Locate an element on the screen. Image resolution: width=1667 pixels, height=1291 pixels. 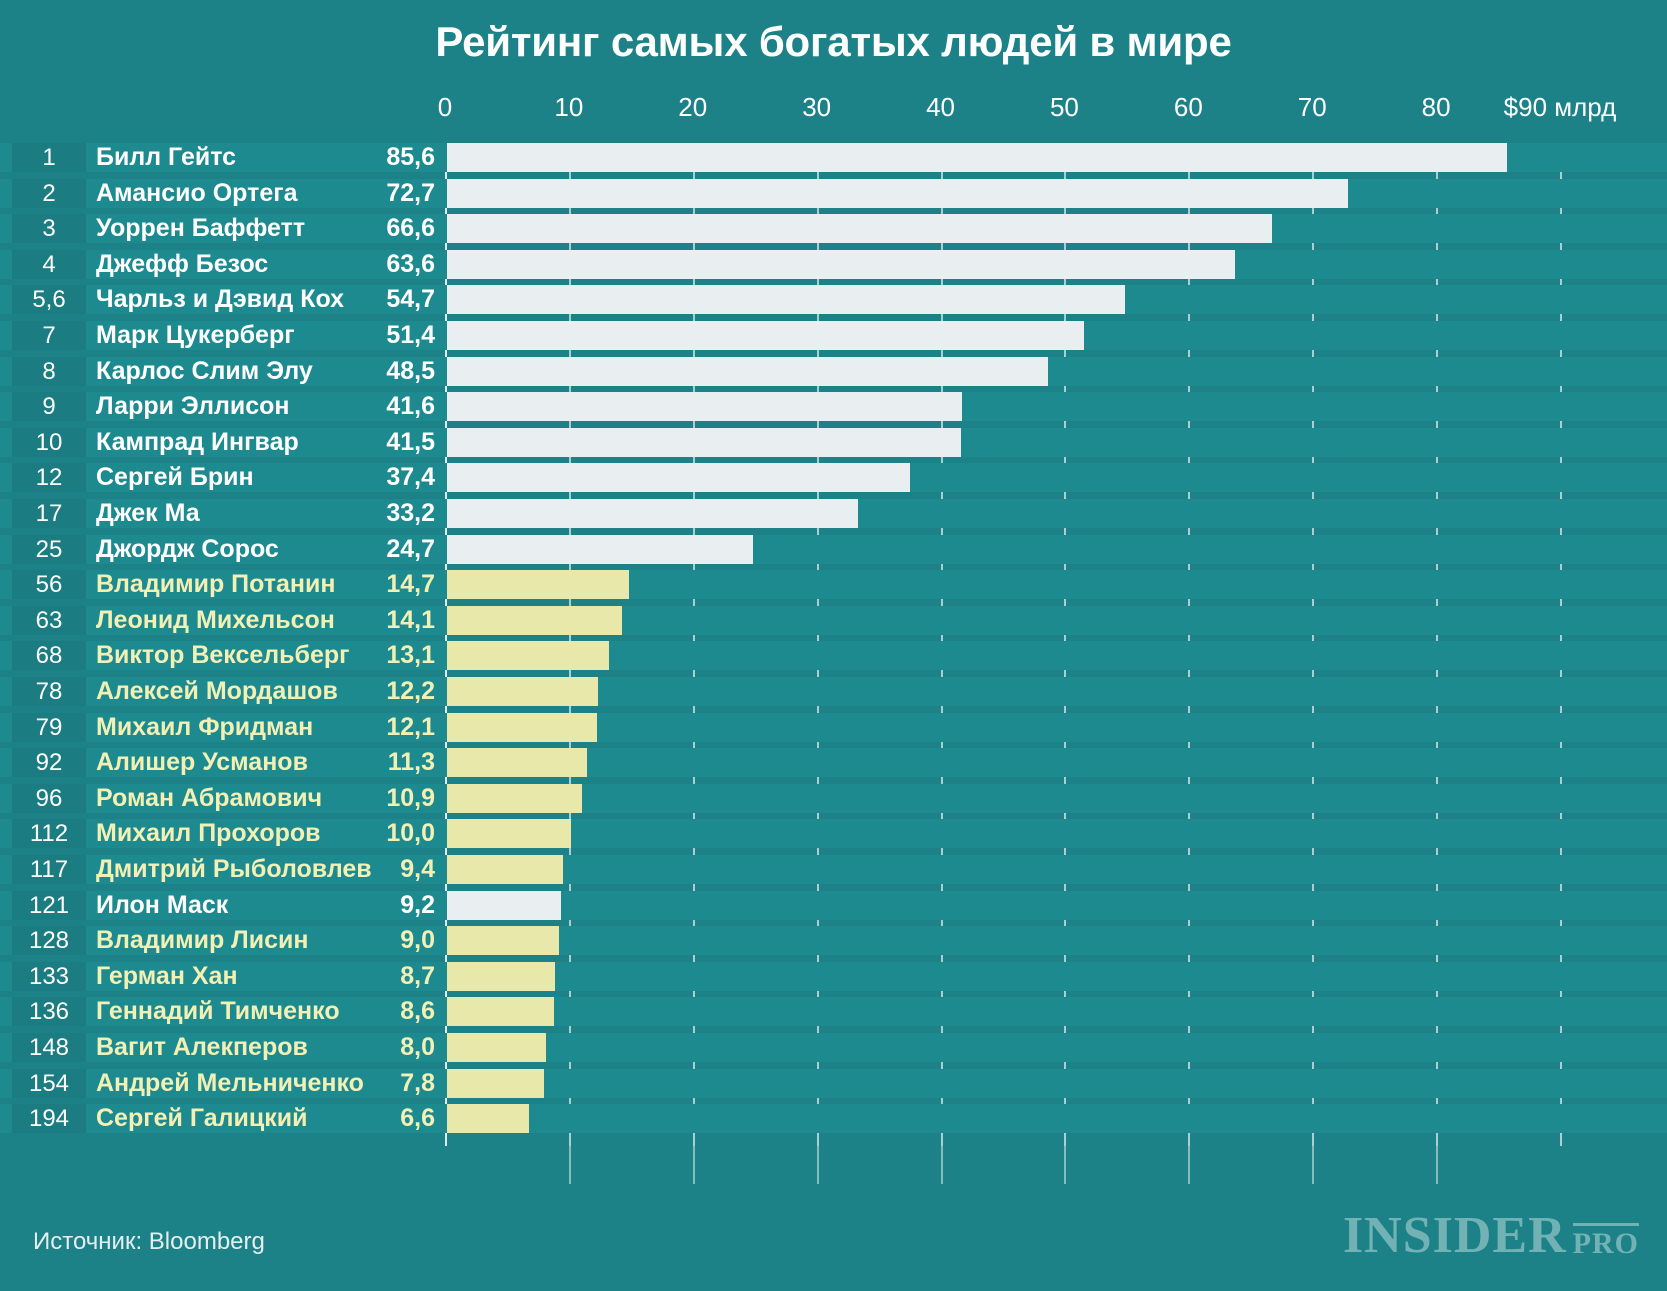
x-axis-tick-0: 0 is located at coordinates (445, 107).